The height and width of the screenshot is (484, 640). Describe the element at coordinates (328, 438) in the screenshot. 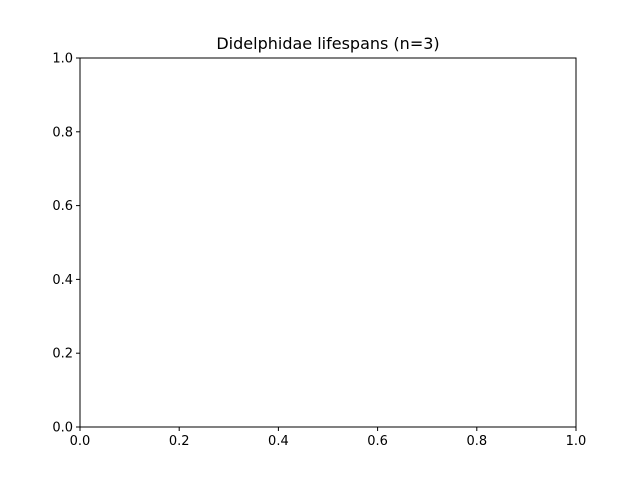

I see `x-axis: 0.0 0.2 0.4 0.6 0.8 1.0` at that location.